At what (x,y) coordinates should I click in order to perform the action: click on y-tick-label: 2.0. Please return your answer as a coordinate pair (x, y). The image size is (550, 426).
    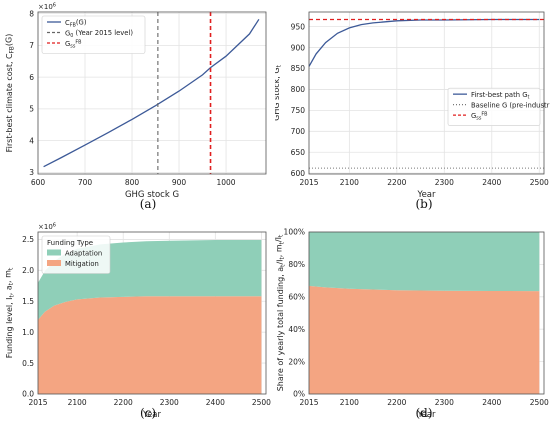
    Looking at the image, I should click on (28, 270).